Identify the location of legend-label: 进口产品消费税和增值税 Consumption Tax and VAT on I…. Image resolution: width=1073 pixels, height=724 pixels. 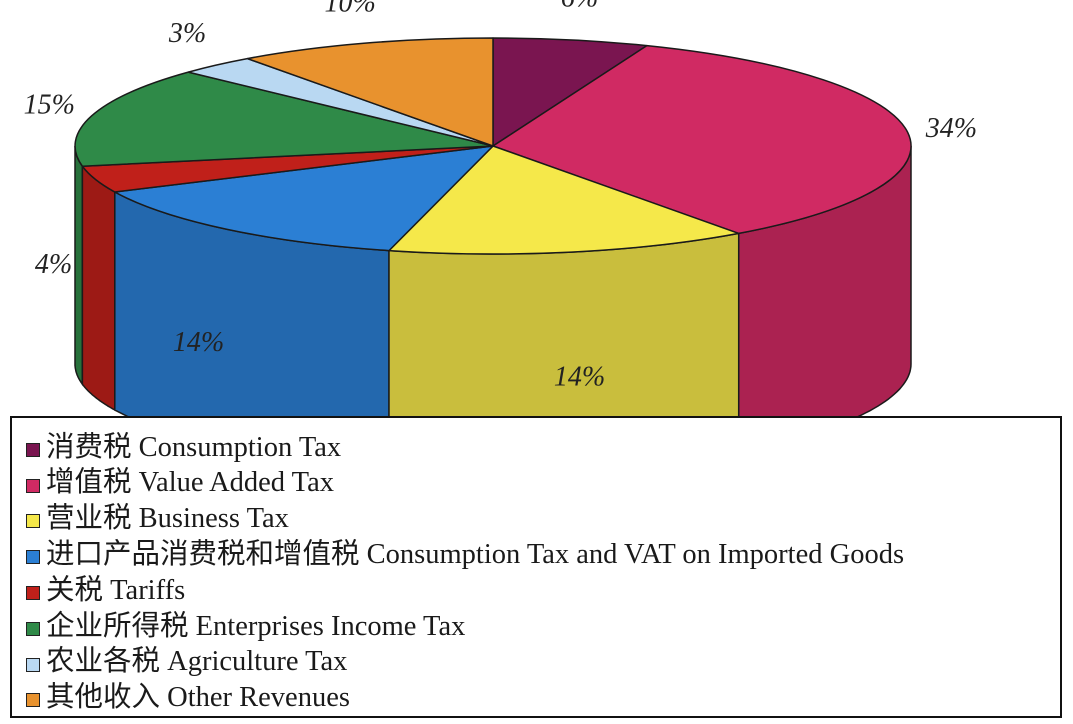
(475, 555).